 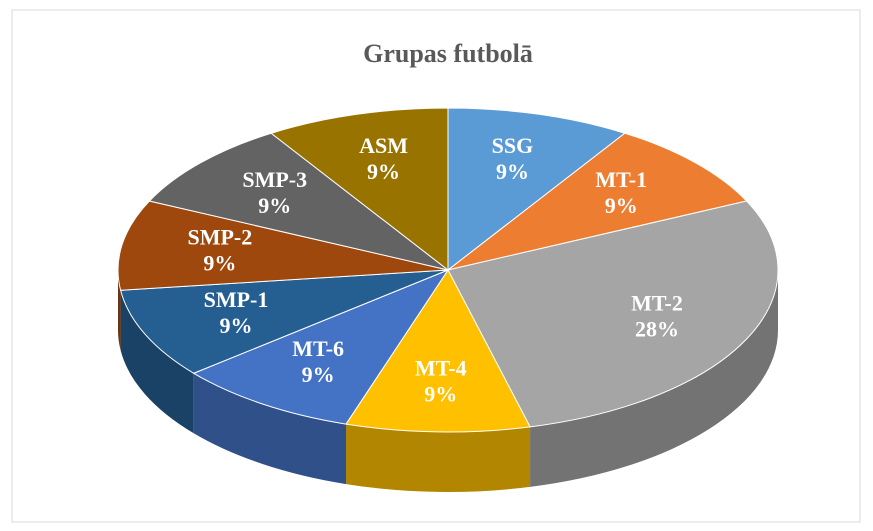 What do you see at coordinates (383, 145) in the screenshot?
I see `slice-label: ASM` at bounding box center [383, 145].